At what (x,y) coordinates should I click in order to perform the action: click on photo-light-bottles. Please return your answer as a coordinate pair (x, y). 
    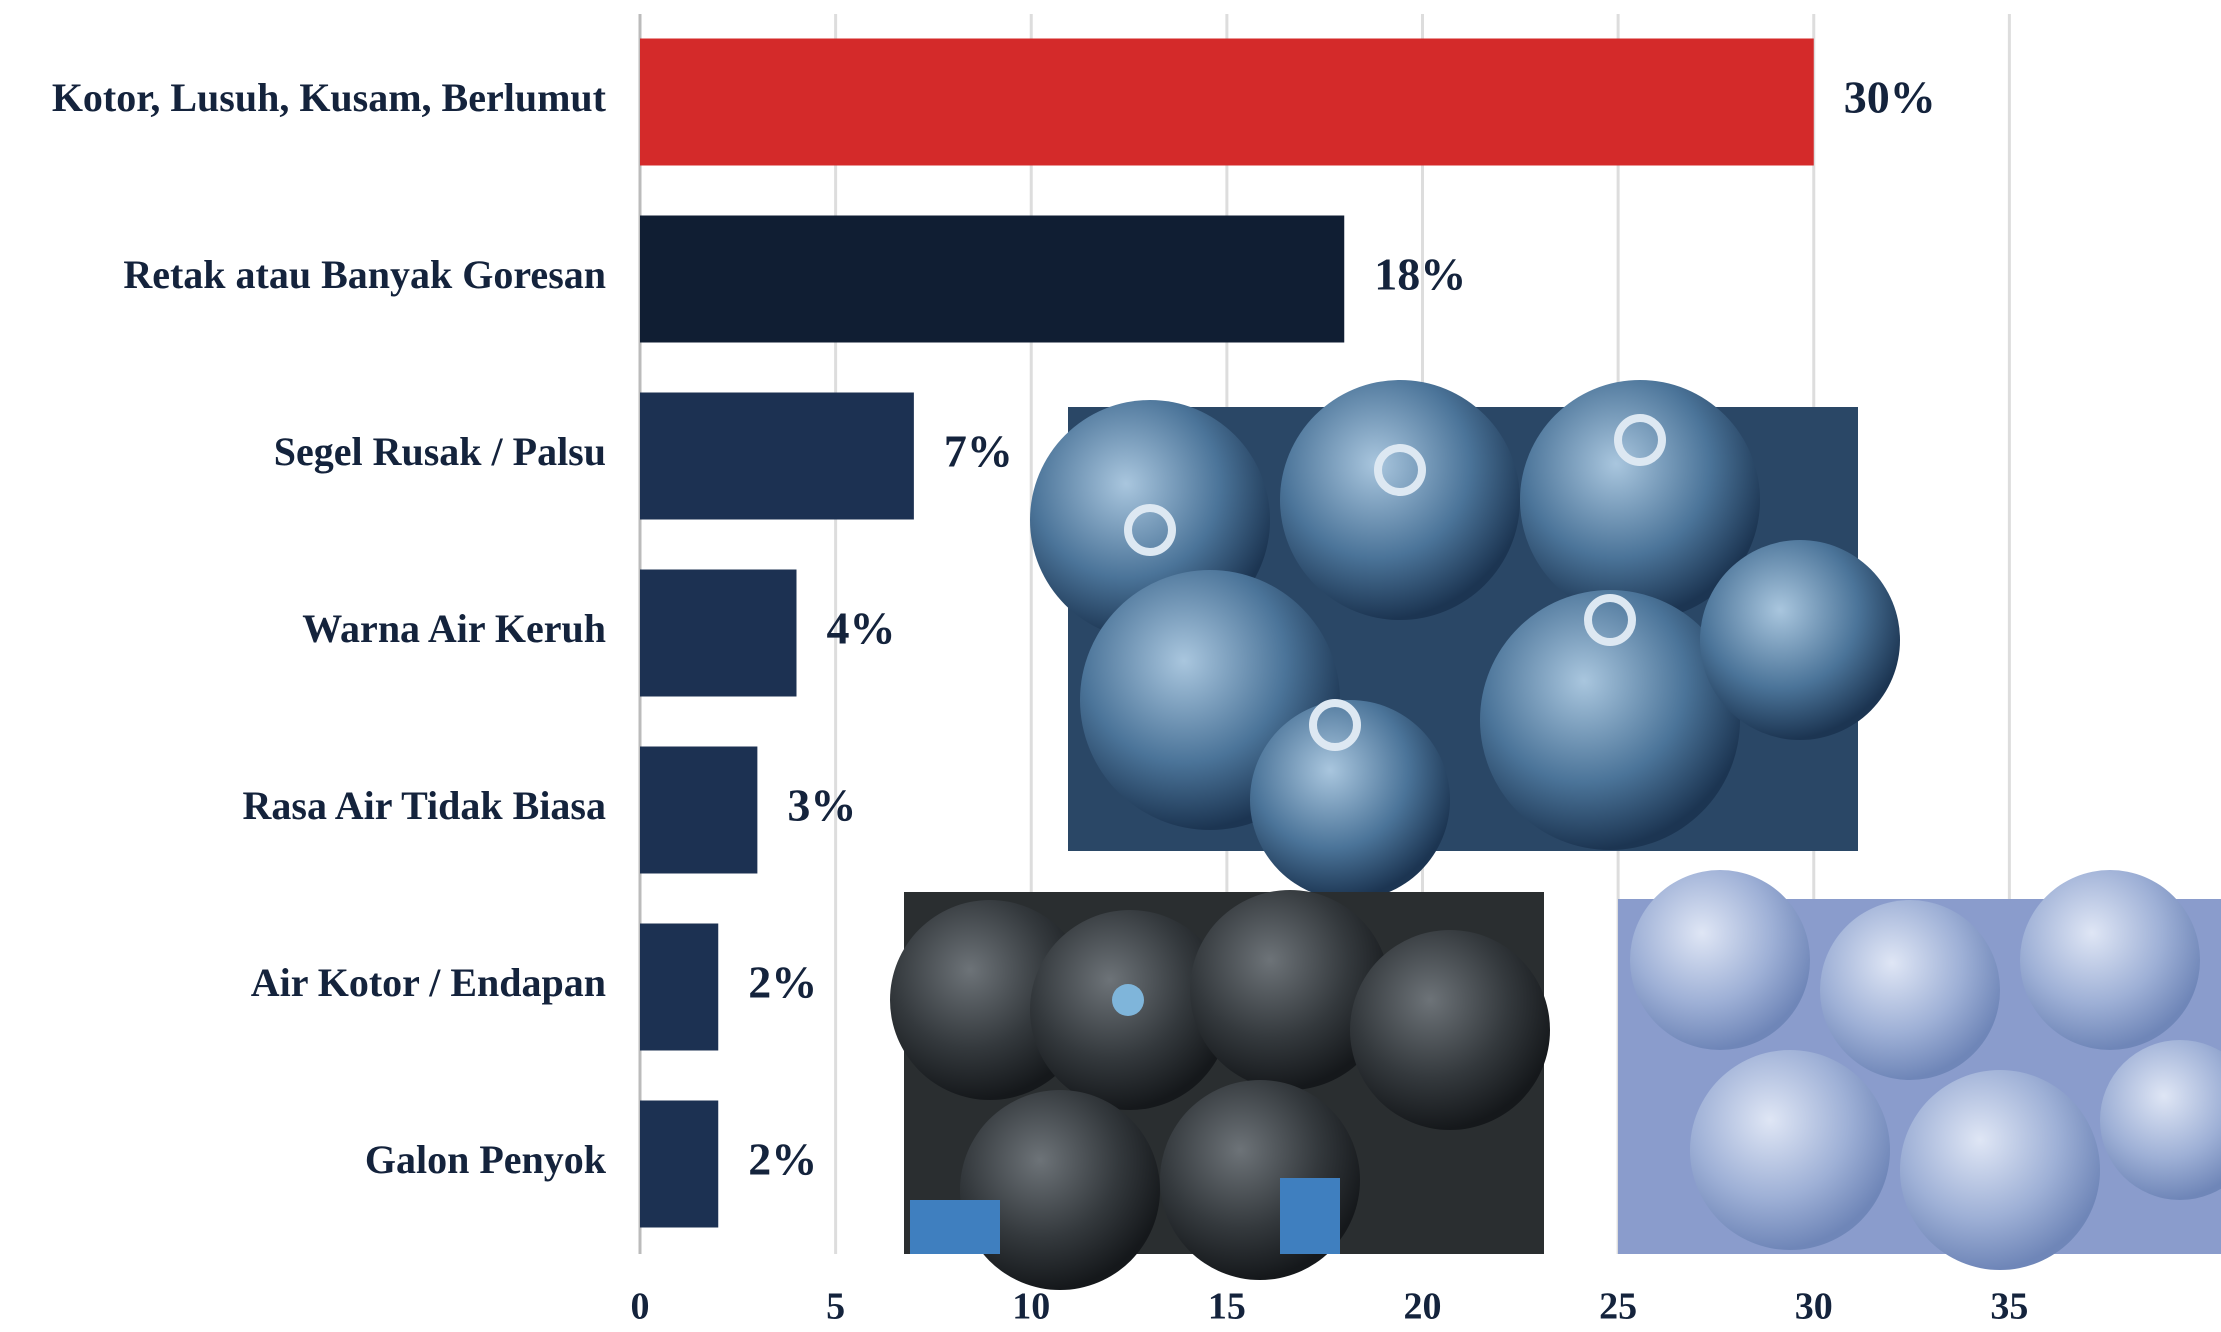
    Looking at the image, I should click on (1919, 1070).